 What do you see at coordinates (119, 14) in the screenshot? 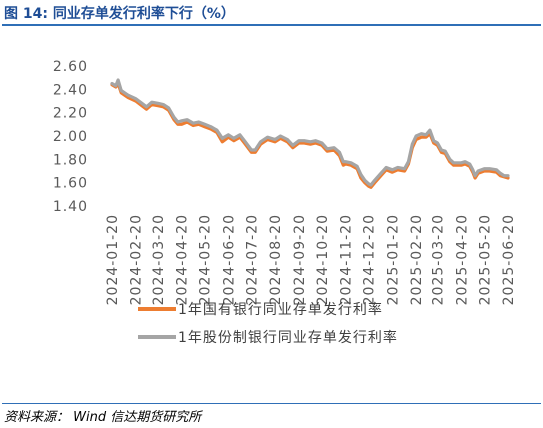
I see `figure-title: 图 14: 同业存单发行利率下行（%）` at bounding box center [119, 14].